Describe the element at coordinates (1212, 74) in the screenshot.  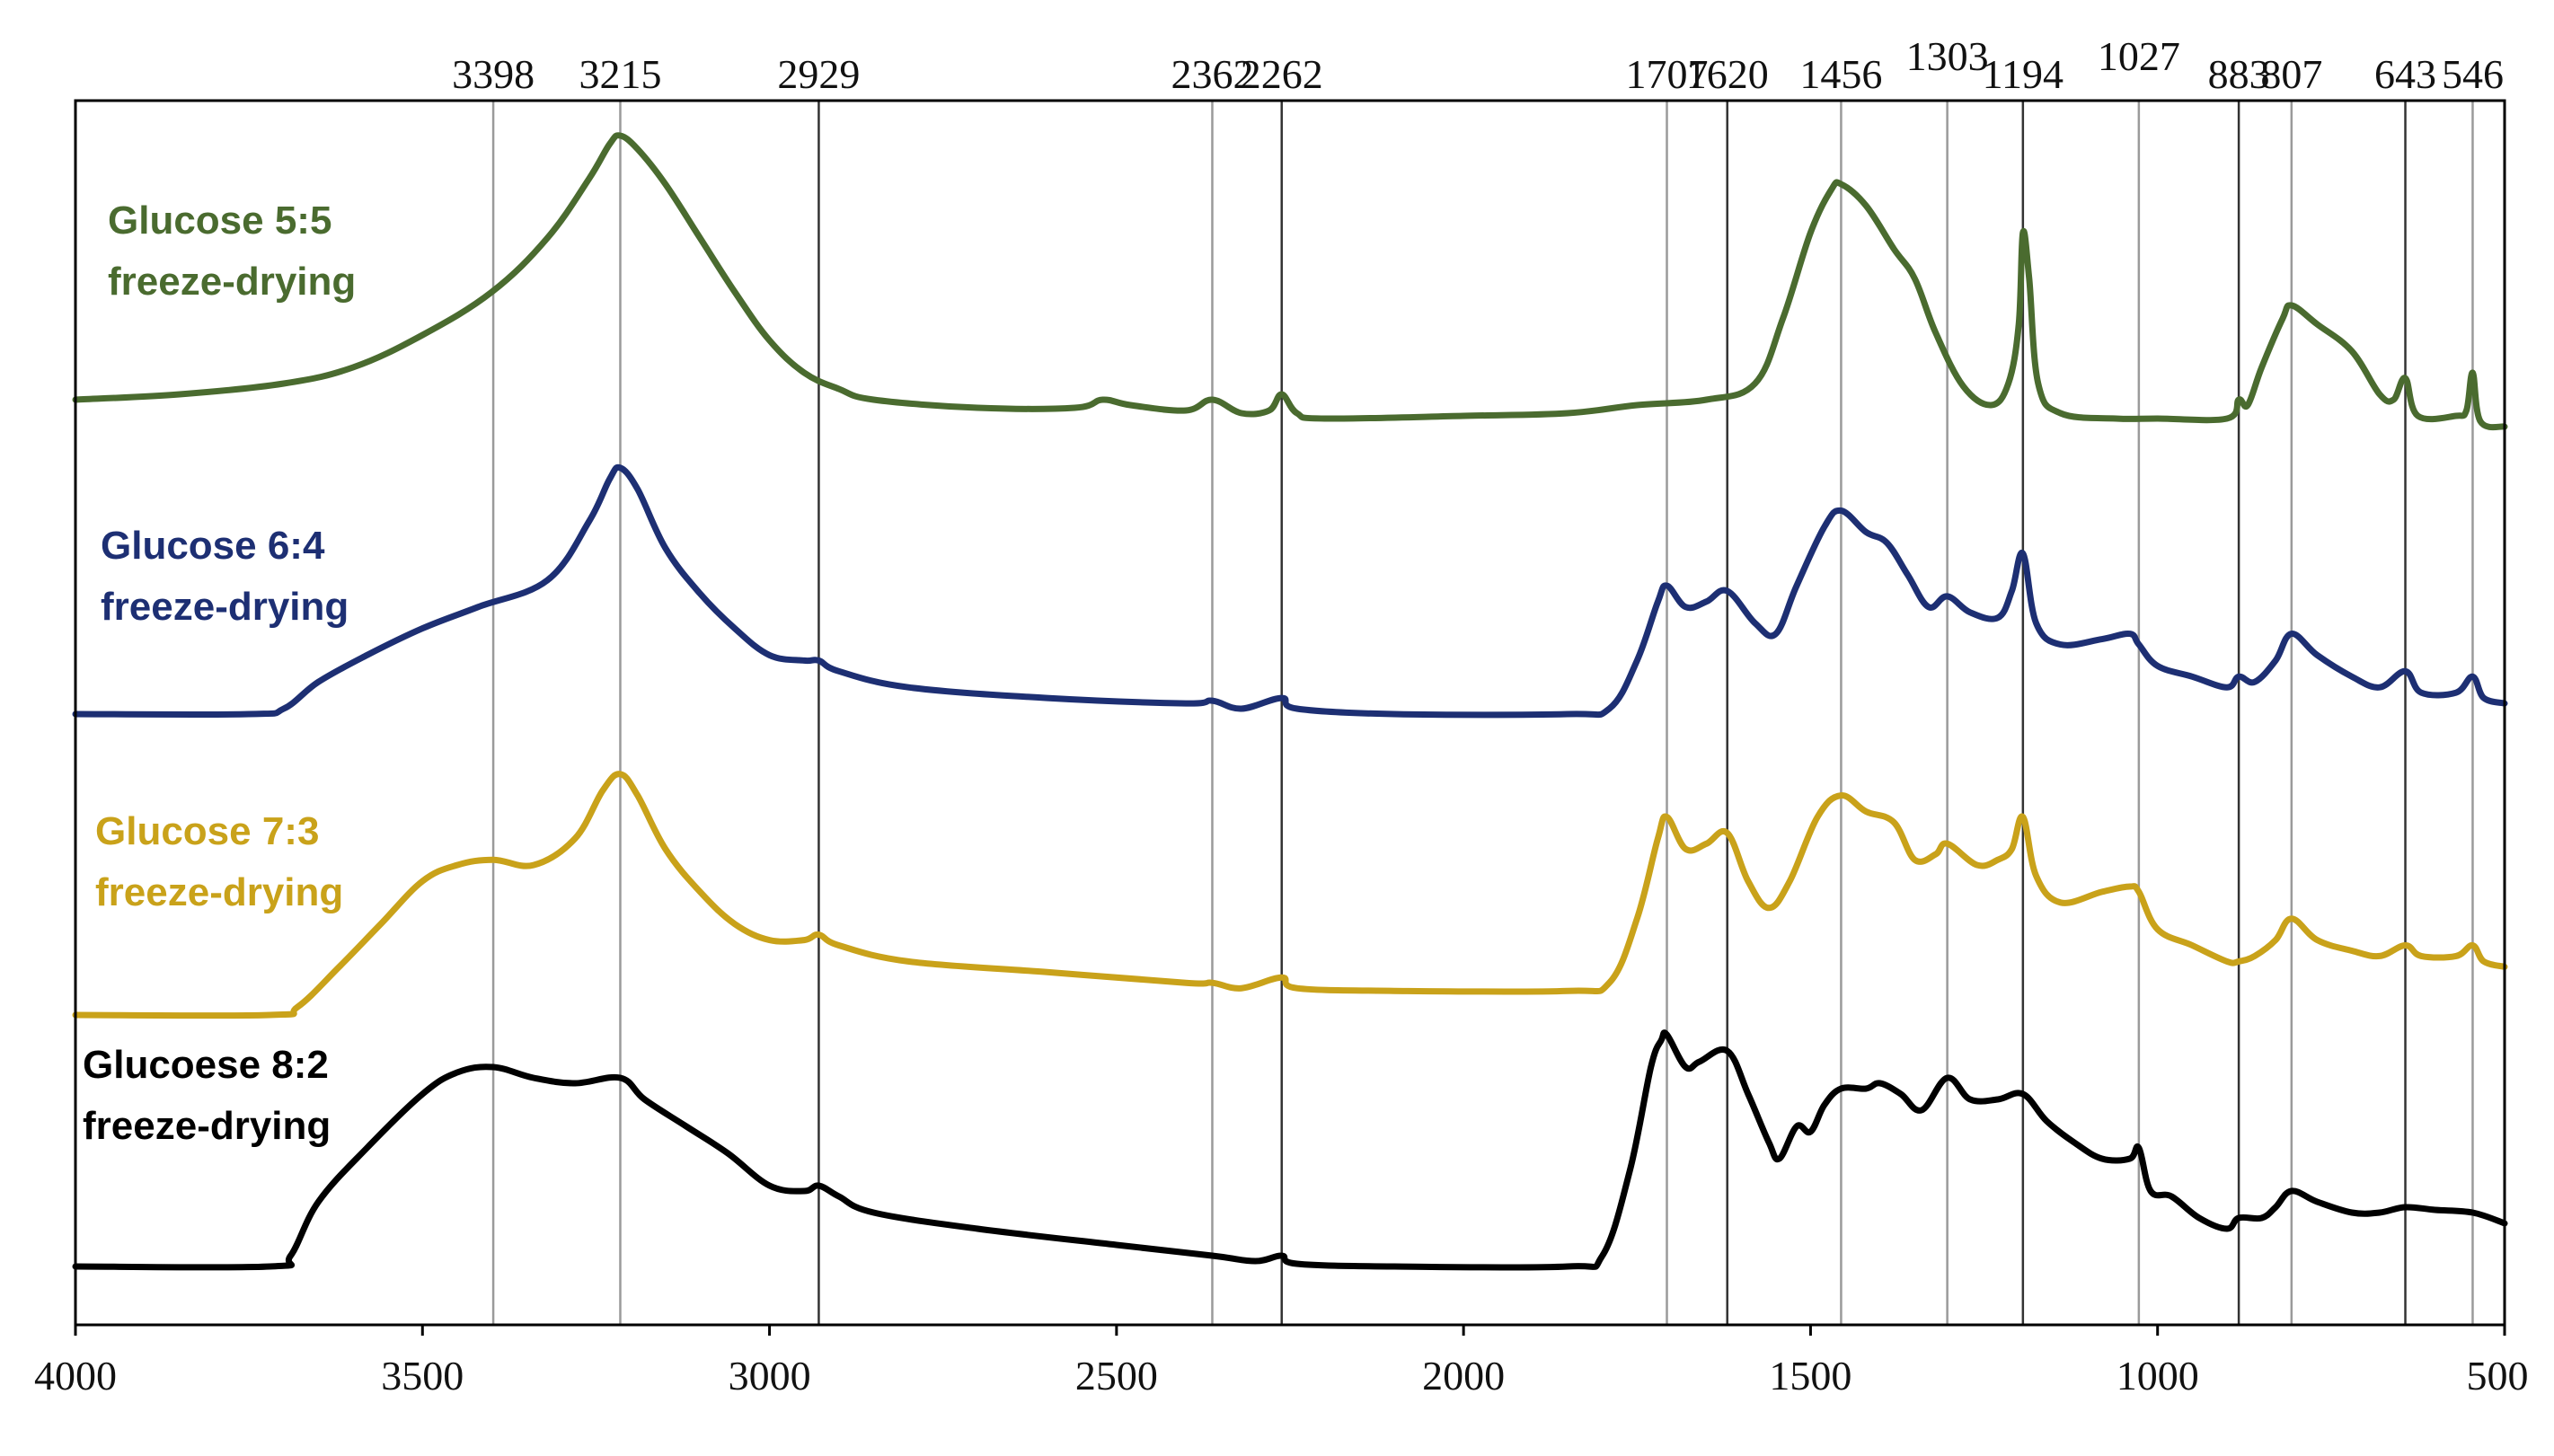
I see `peak-label-2362: 2362` at that location.